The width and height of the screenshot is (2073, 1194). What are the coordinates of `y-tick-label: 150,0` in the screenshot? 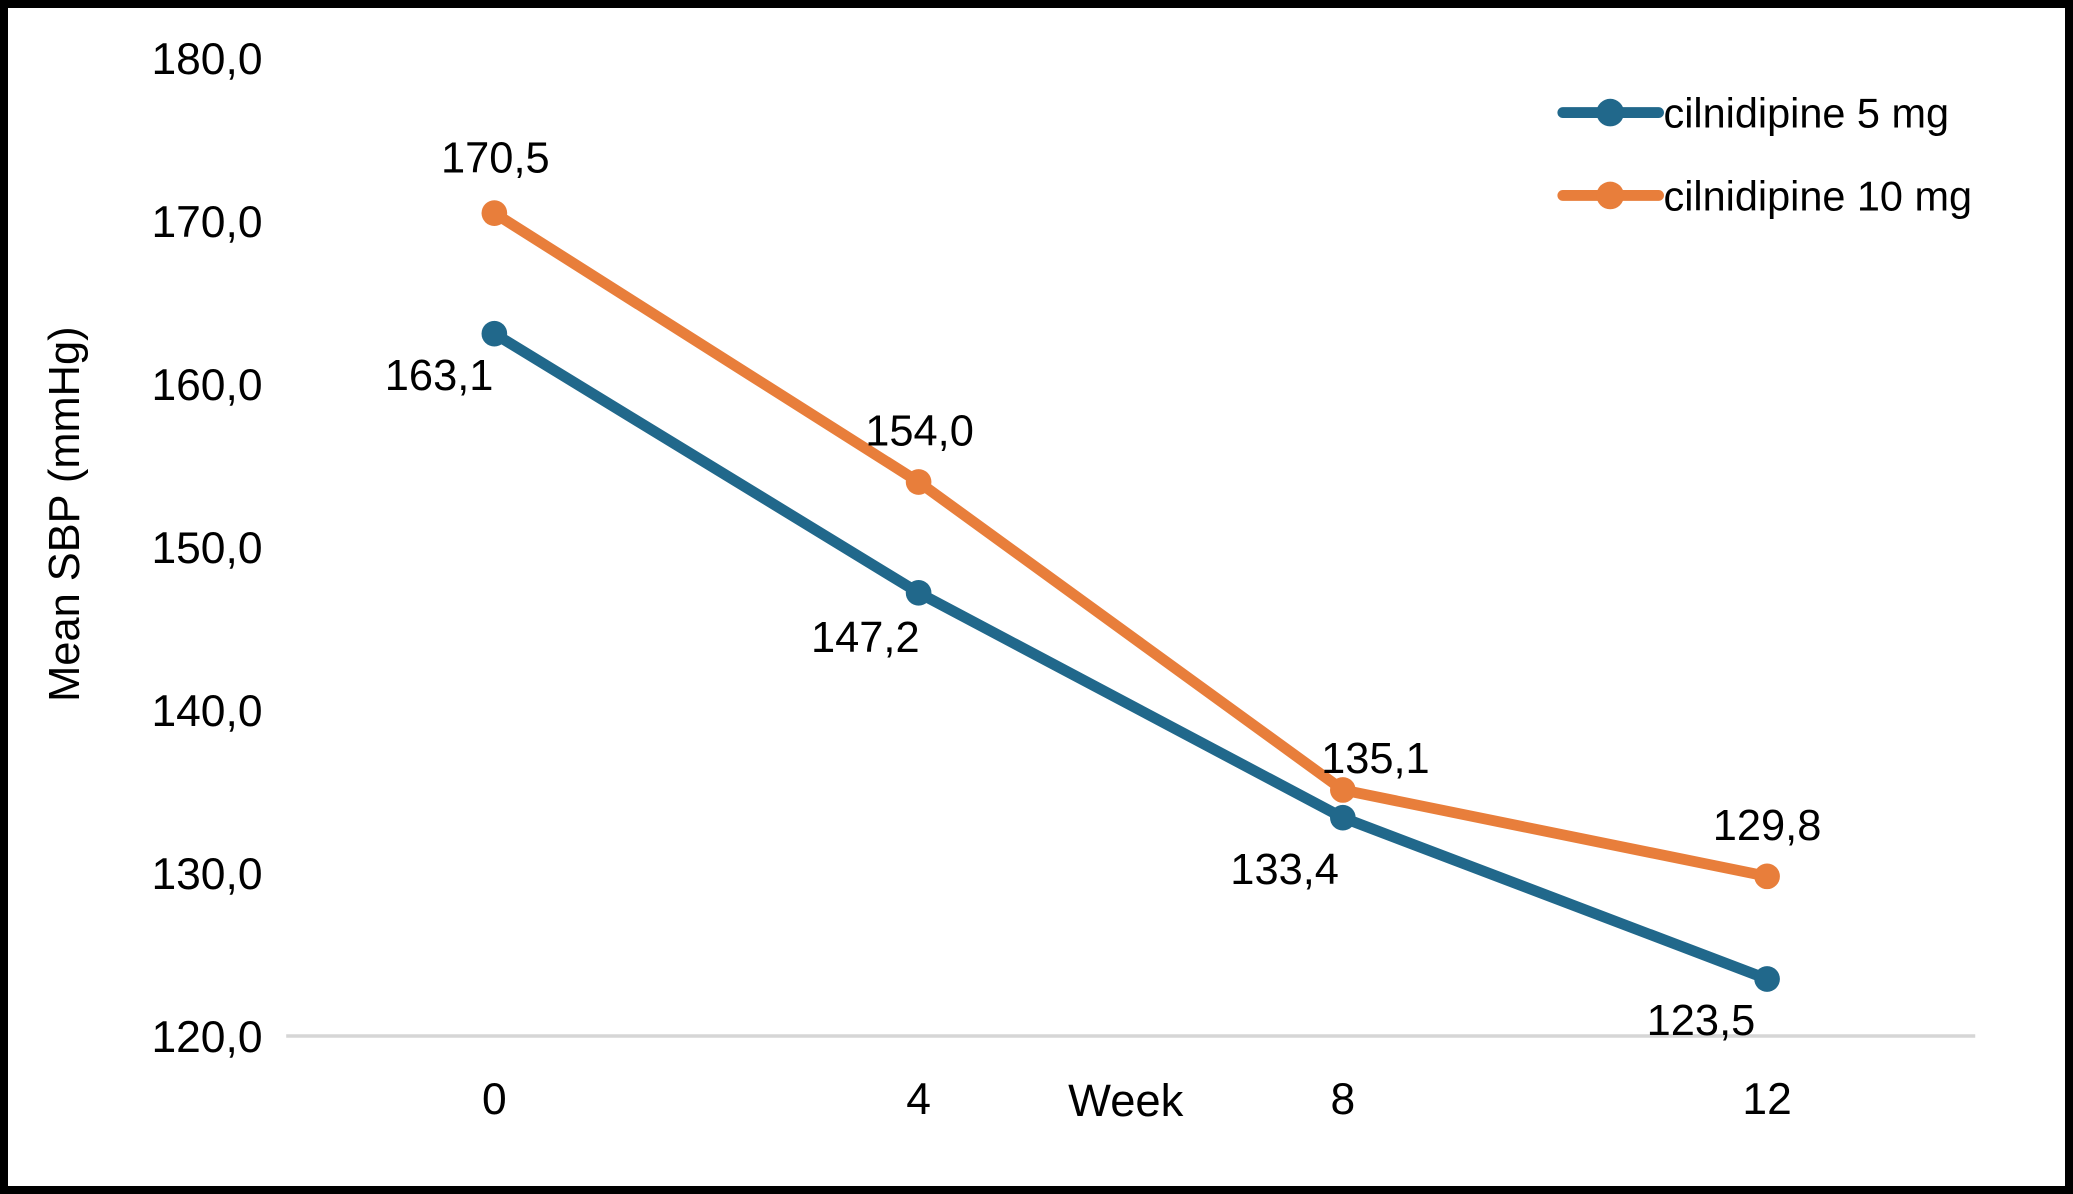 It's located at (206, 548).